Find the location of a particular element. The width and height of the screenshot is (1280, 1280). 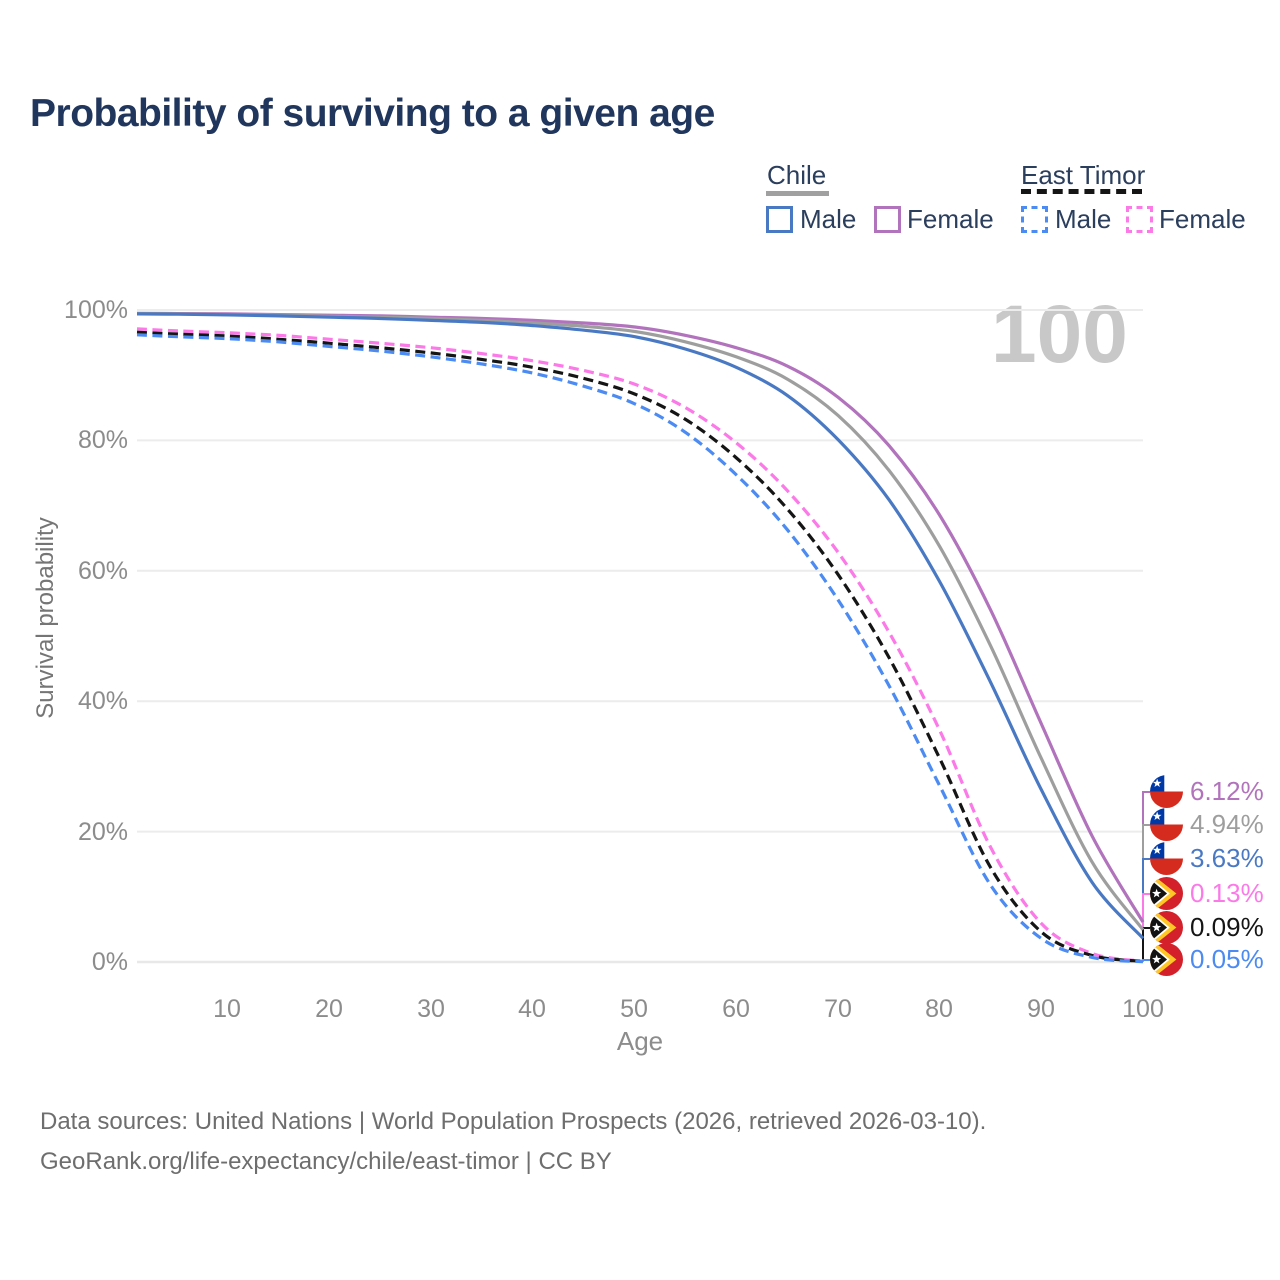

end-label-east-timor-male: 0.05% is located at coordinates (1207, 959).